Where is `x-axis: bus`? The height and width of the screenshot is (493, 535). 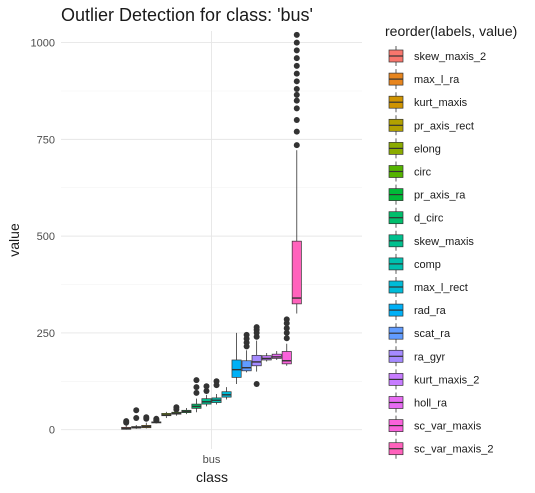 x-axis: bus is located at coordinates (212, 460).